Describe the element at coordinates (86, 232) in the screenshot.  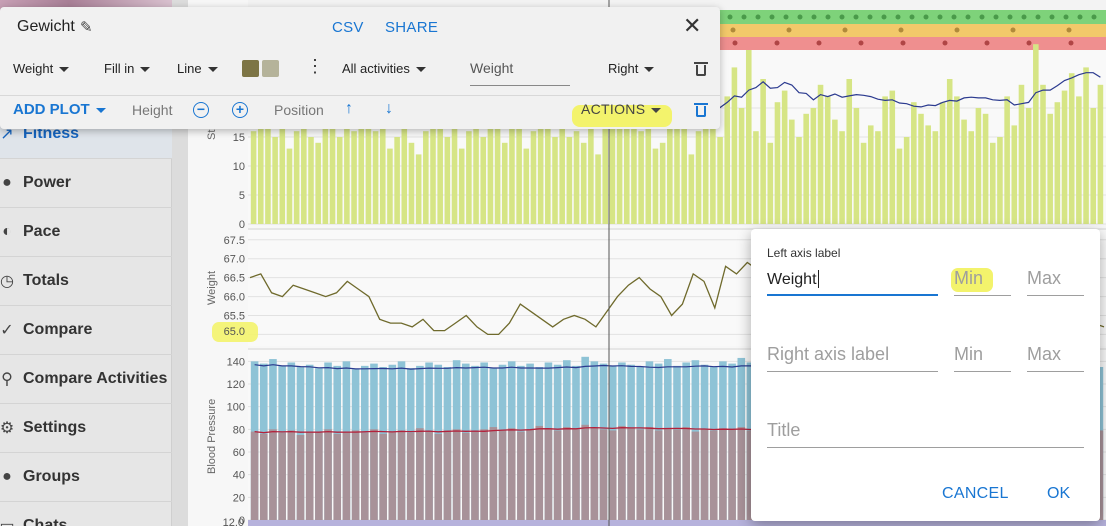
I see `sidebar-item-pace: ◐ Pace` at that location.